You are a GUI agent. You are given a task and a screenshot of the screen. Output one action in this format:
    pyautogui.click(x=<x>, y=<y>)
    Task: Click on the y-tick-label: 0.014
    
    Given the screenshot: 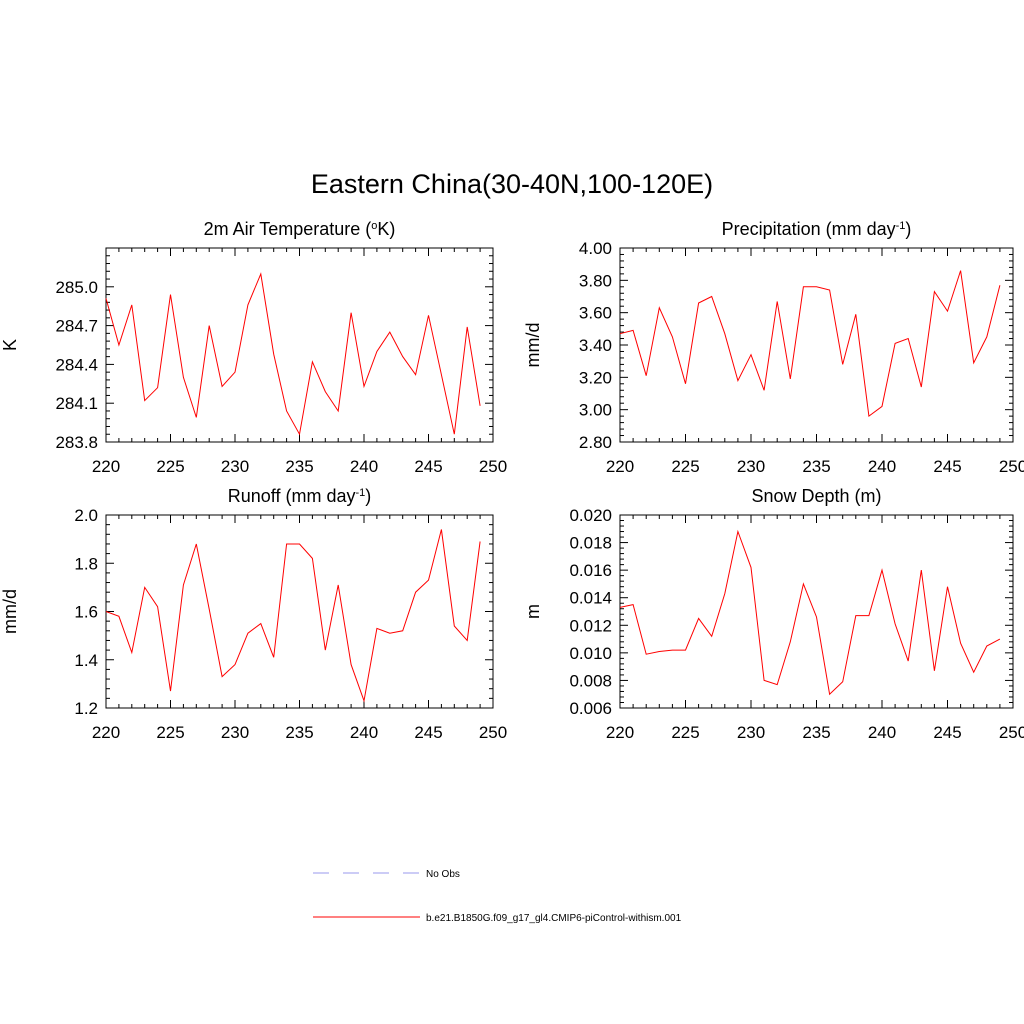 What is the action you would take?
    pyautogui.click(x=590, y=598)
    